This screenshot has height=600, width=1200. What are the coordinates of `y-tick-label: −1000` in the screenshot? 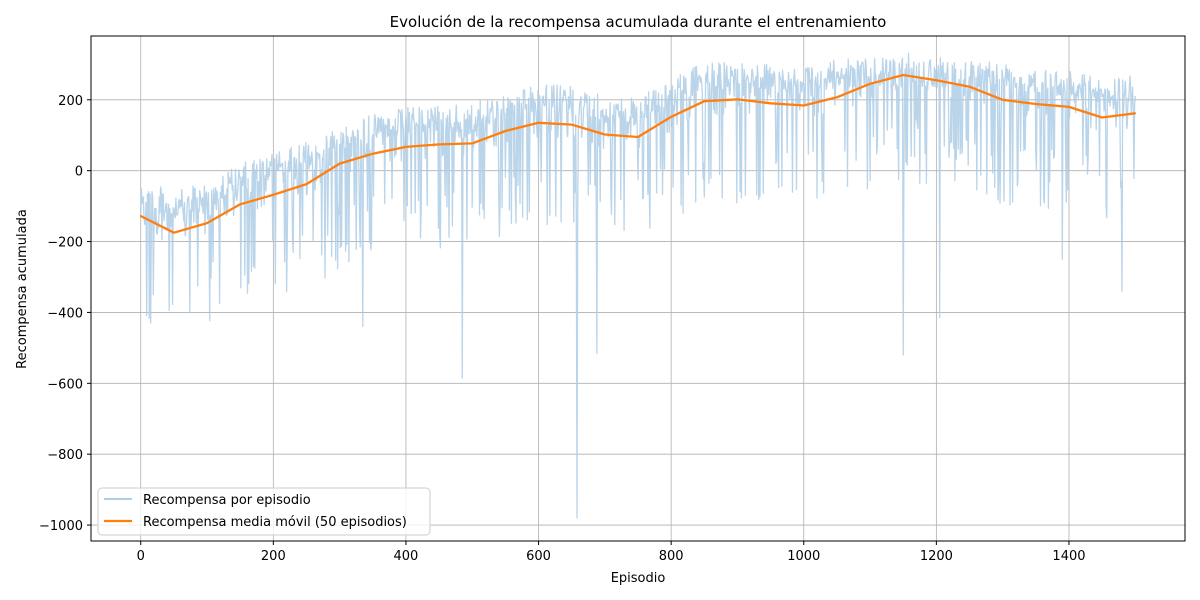 It's located at (61, 526).